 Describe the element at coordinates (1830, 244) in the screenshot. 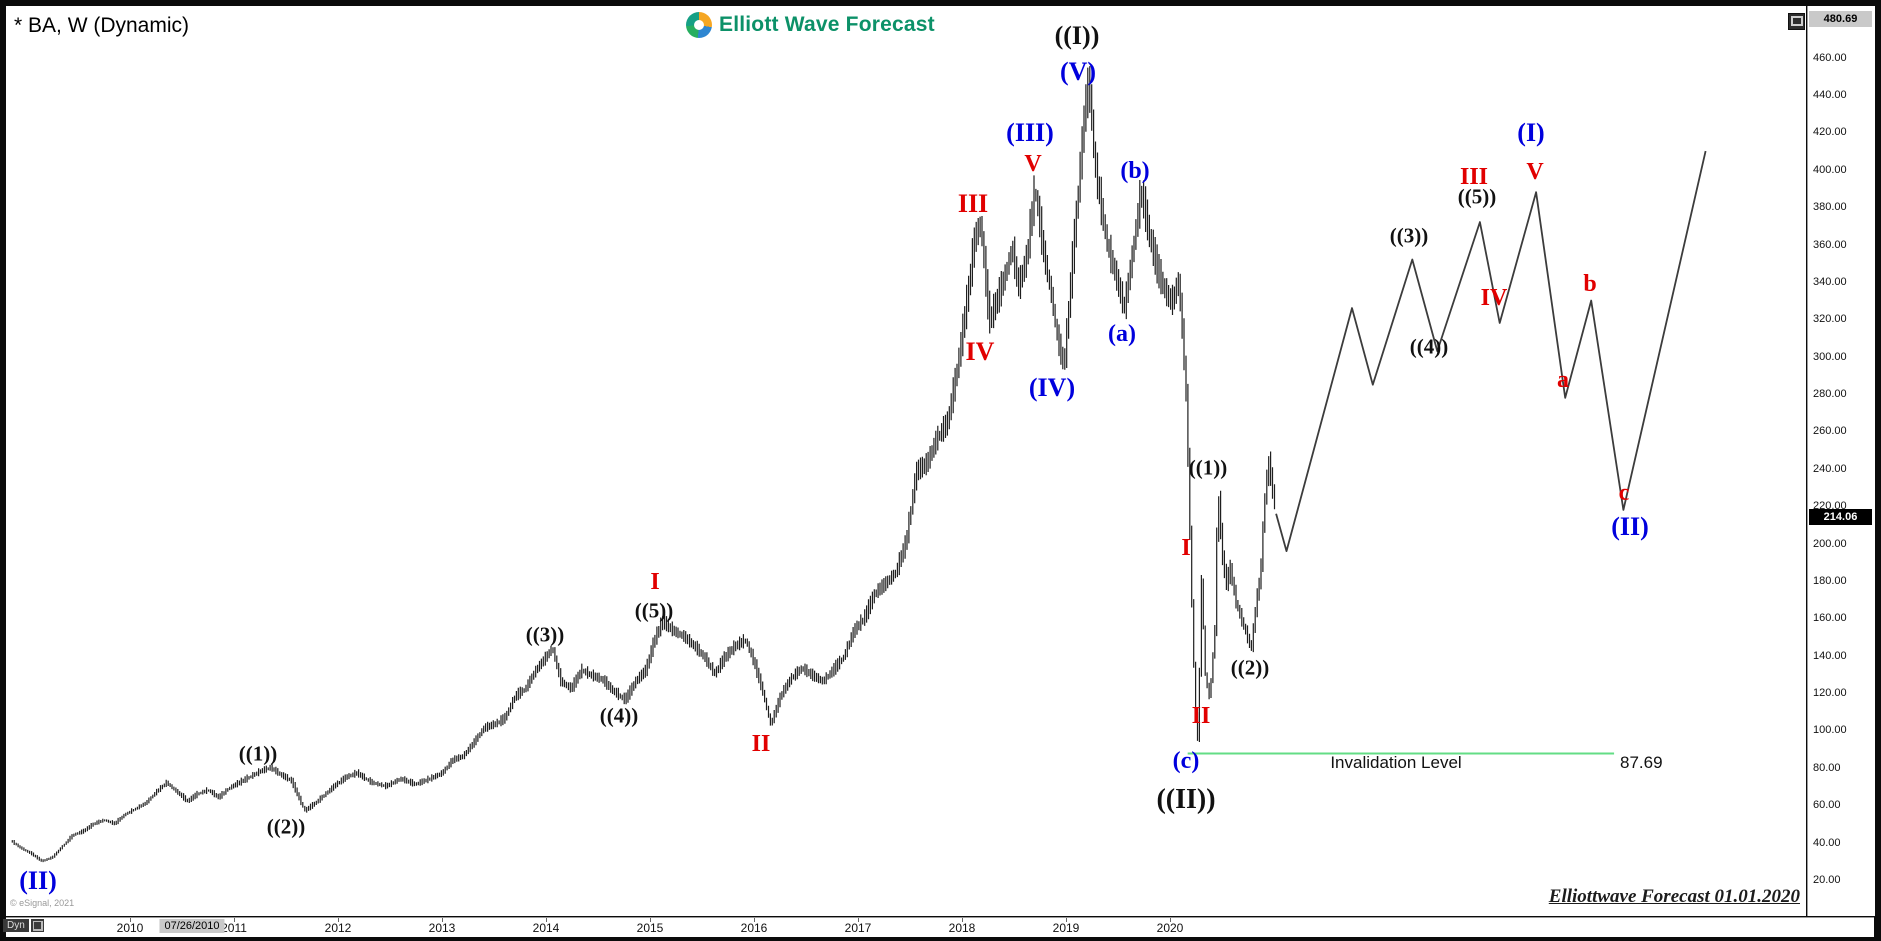

I see `price-axis-label: 360.00` at that location.